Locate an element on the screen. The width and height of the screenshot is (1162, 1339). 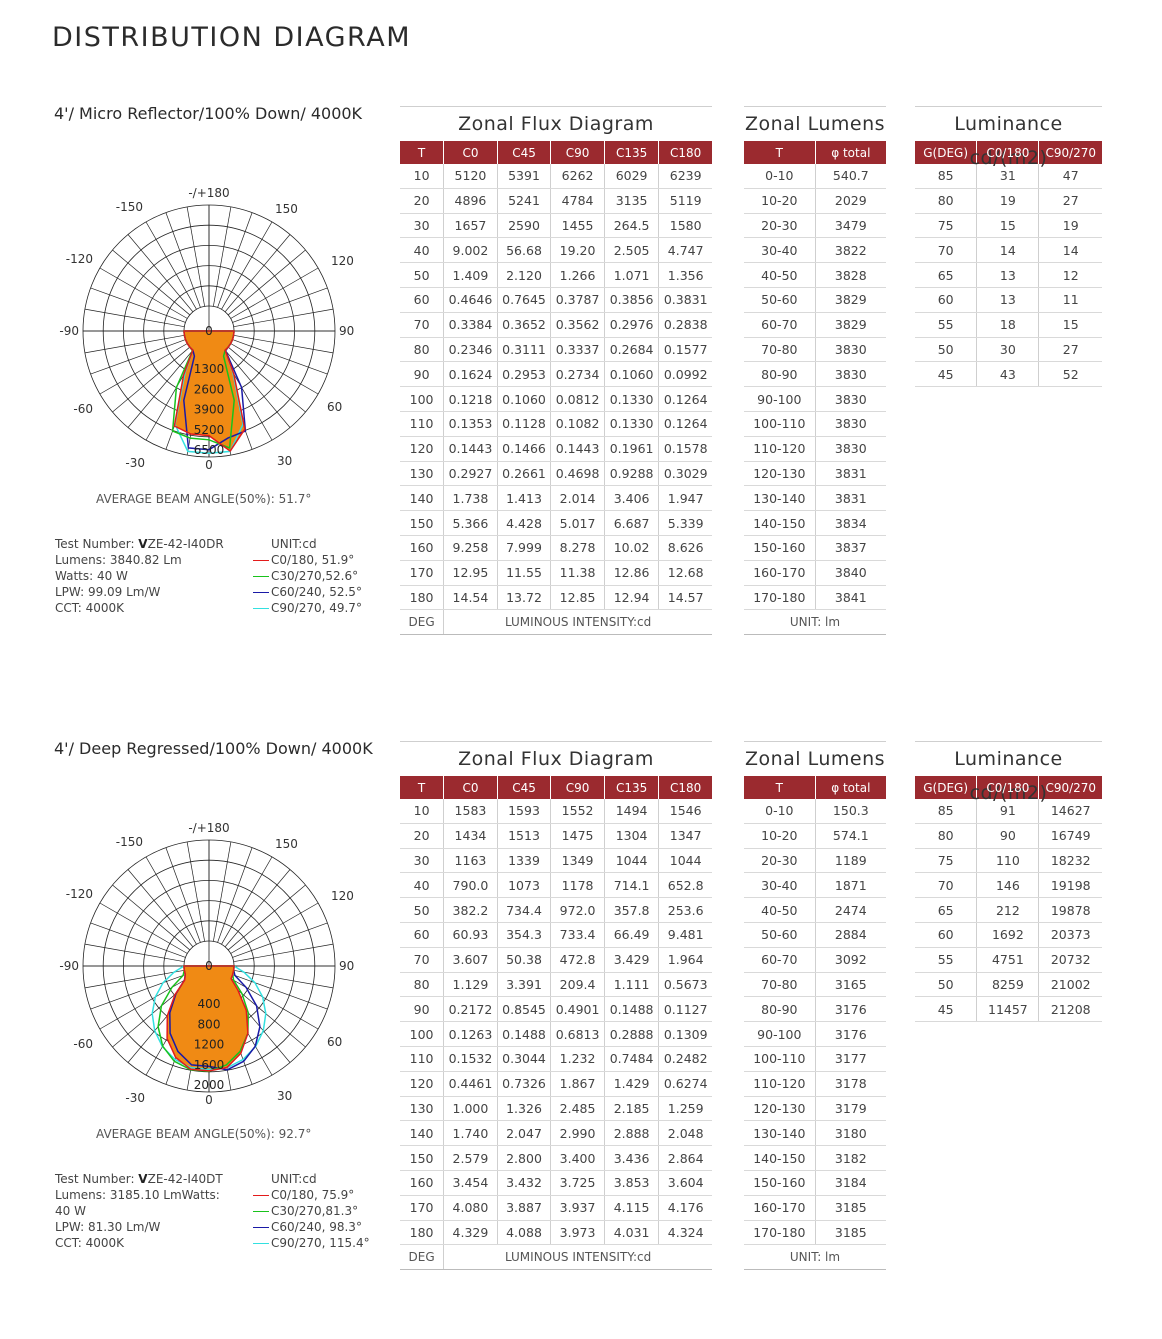
table-row: 80 90 16749 is located at coordinates (1008, 836).